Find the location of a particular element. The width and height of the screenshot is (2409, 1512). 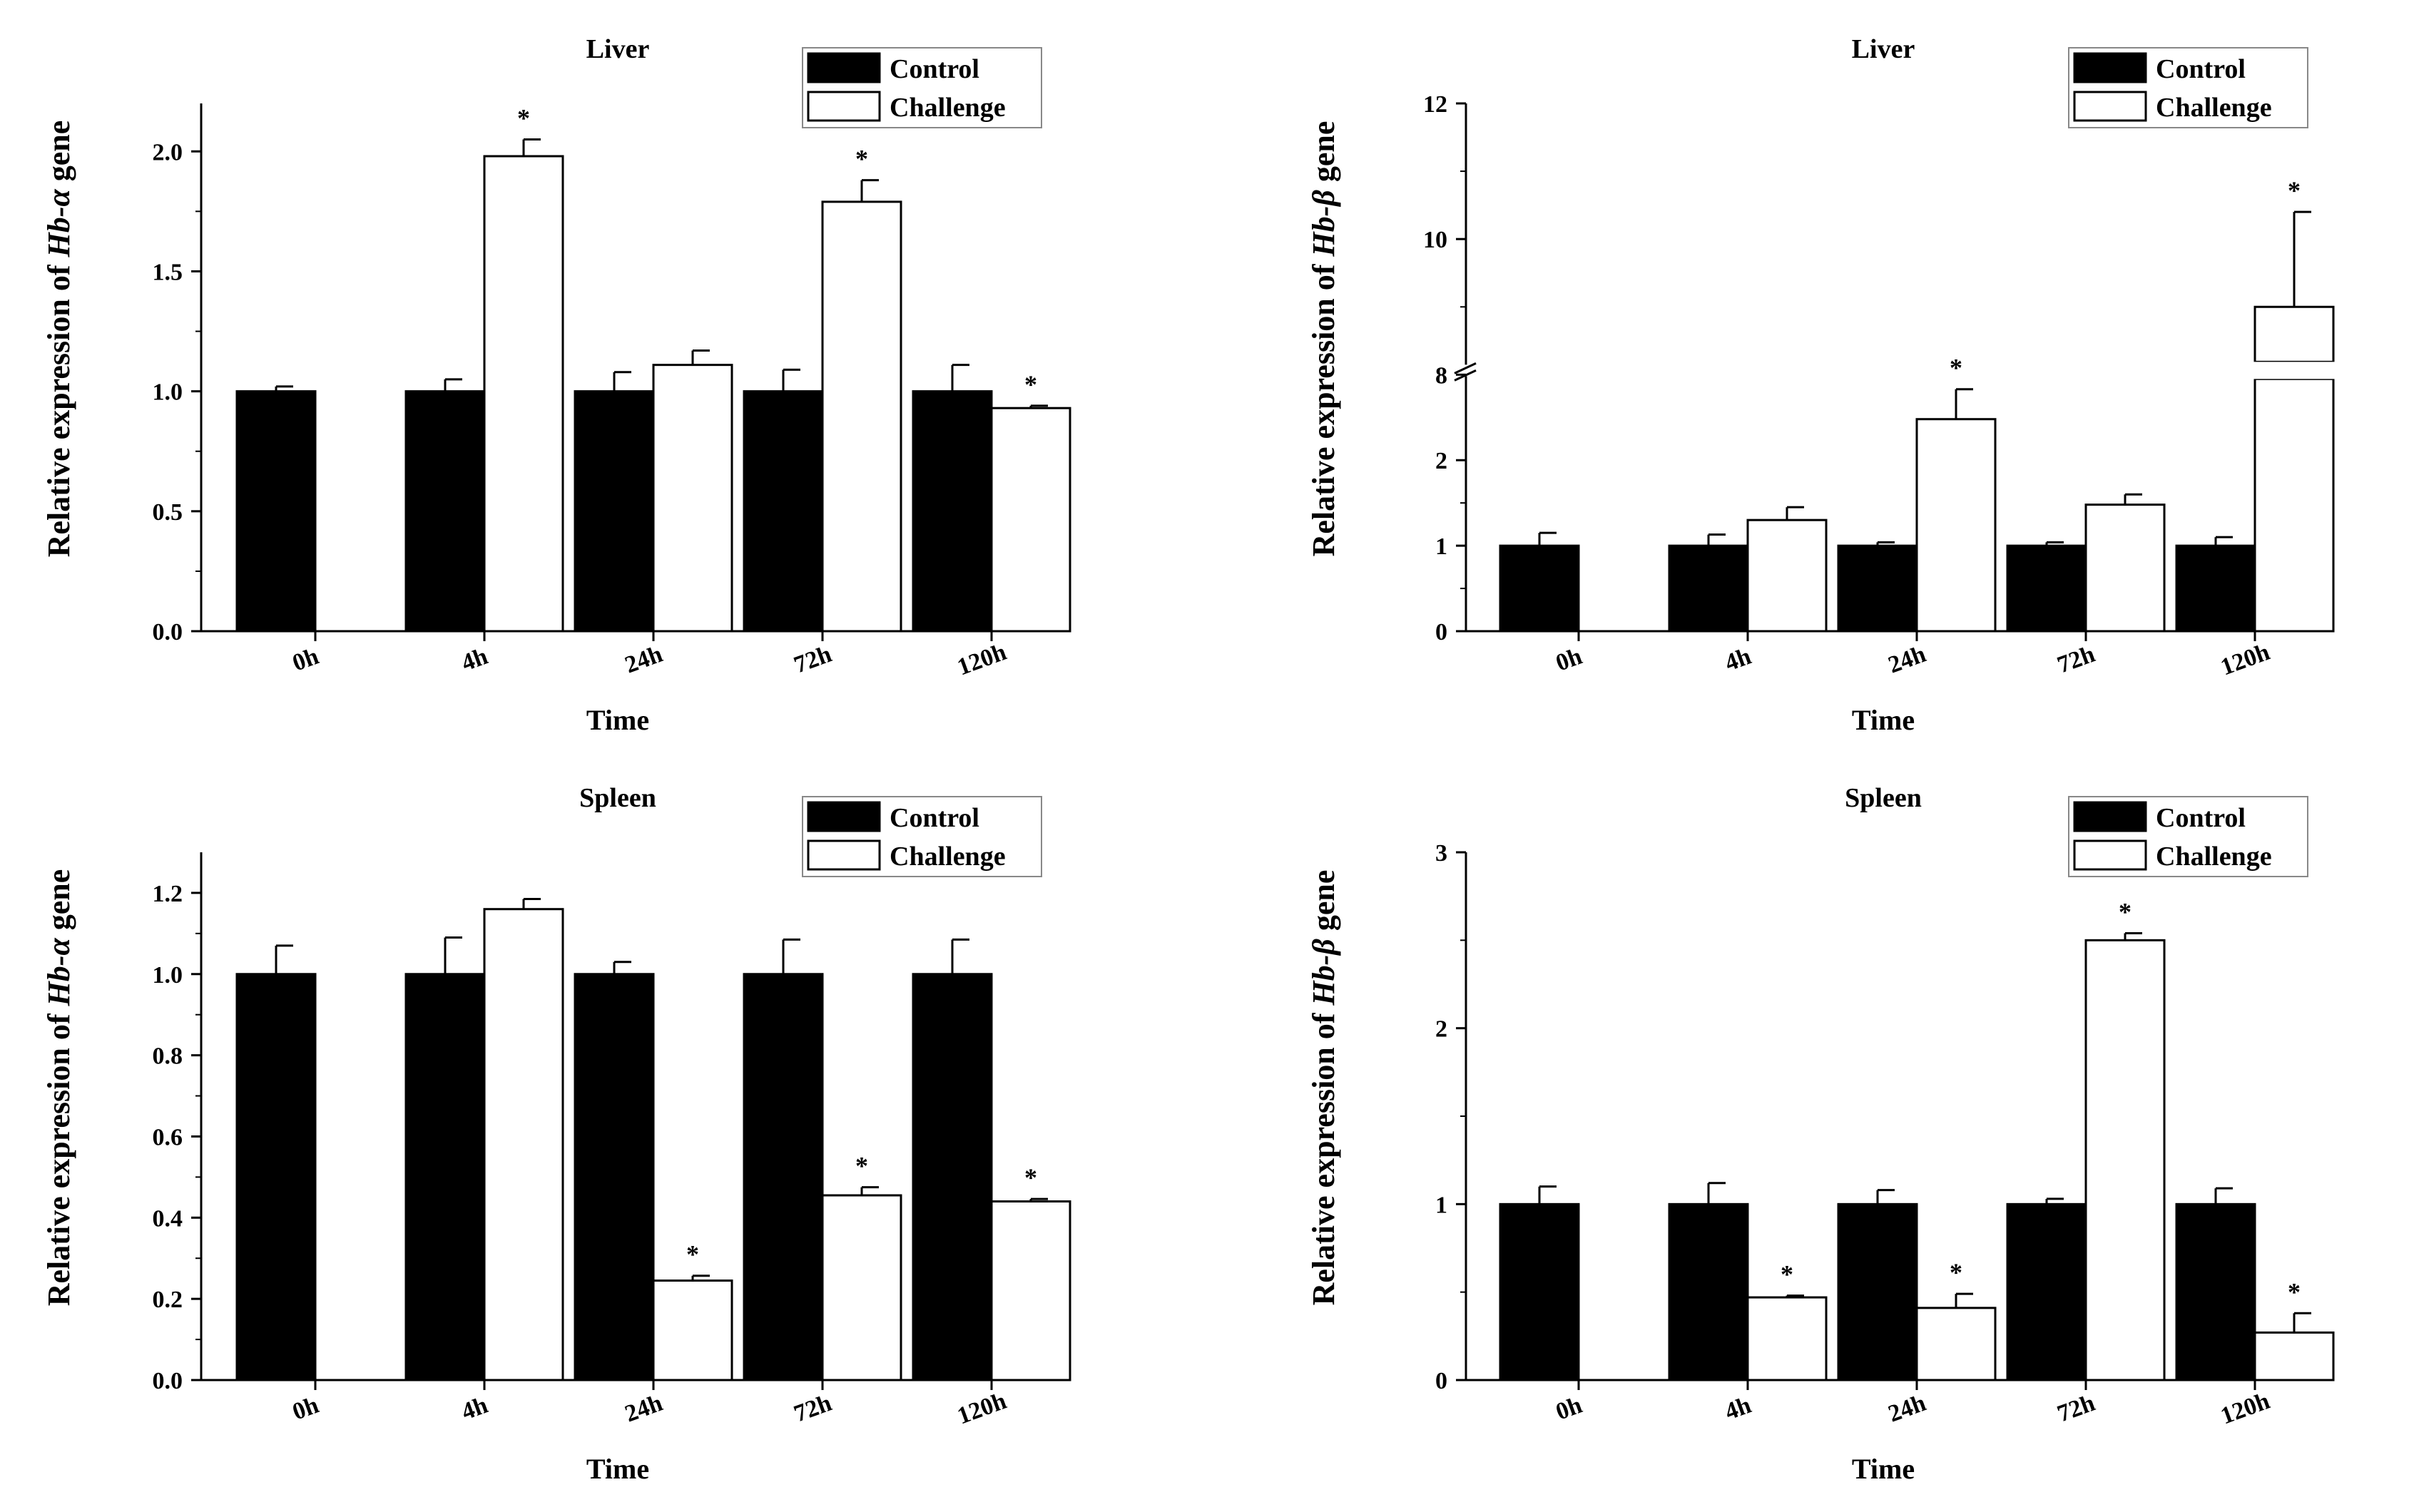

chart-title: Spleen is located at coordinates (617, 798).